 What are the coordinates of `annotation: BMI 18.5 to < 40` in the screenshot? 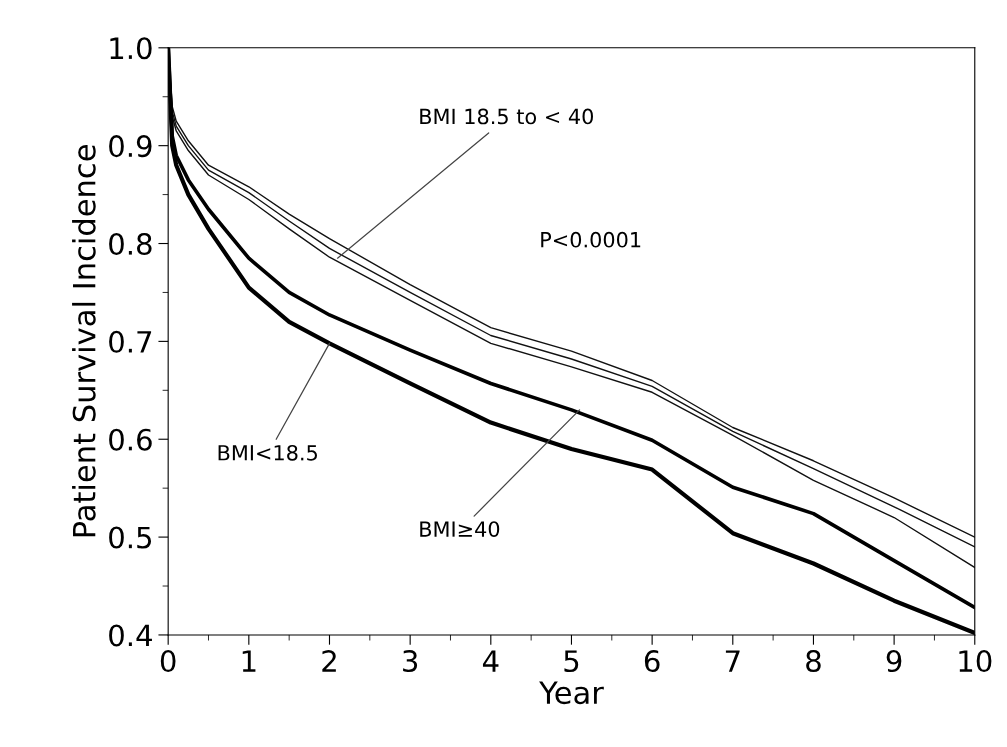 It's located at (506, 116).